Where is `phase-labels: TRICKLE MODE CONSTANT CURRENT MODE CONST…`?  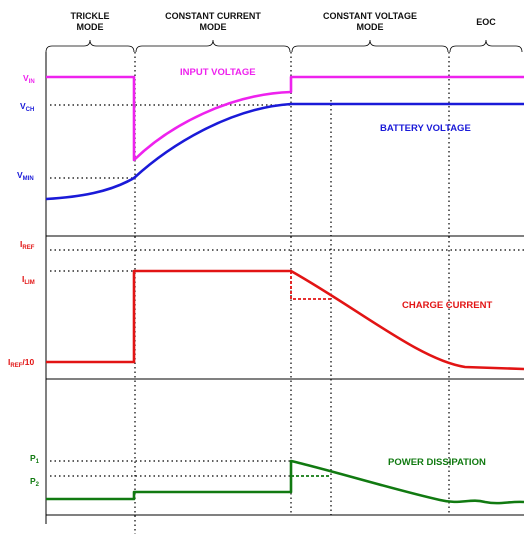 phase-labels: TRICKLE MODE CONSTANT CURRENT MODE CONST… is located at coordinates (284, 21).